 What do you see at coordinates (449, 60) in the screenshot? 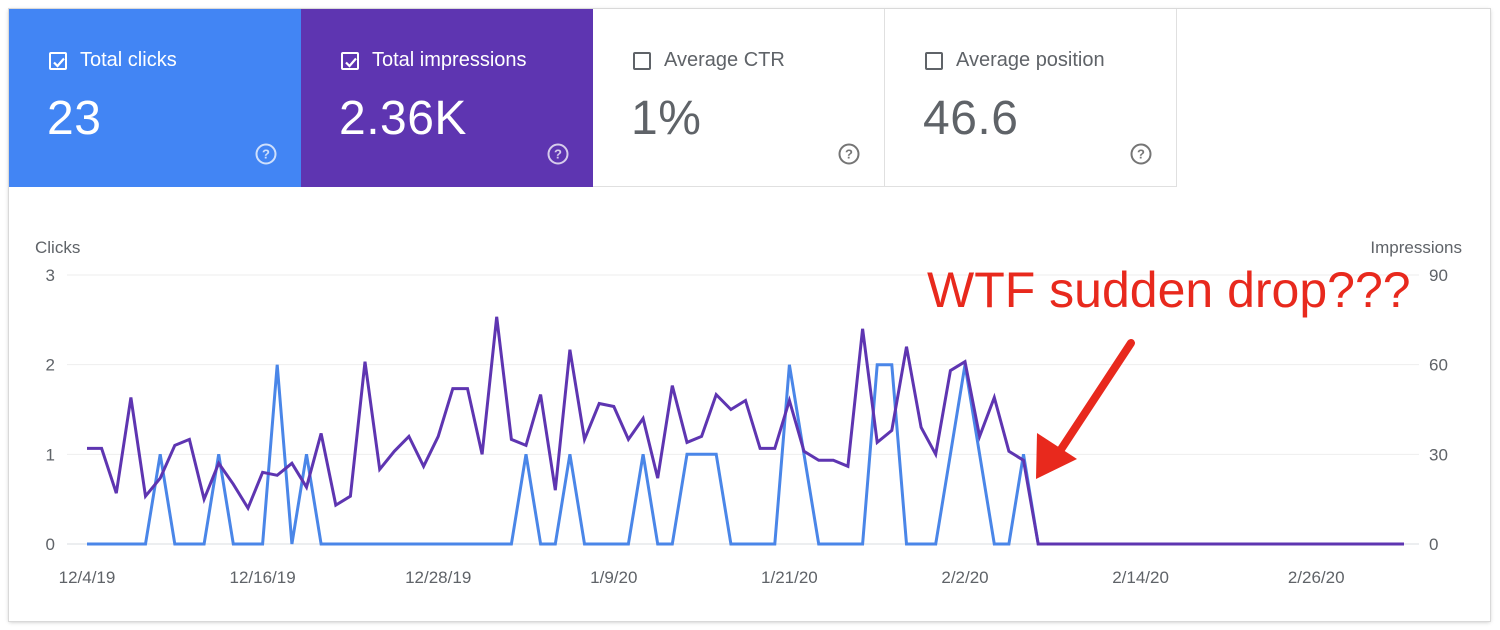
I see `metric-label: Total impressions` at bounding box center [449, 60].